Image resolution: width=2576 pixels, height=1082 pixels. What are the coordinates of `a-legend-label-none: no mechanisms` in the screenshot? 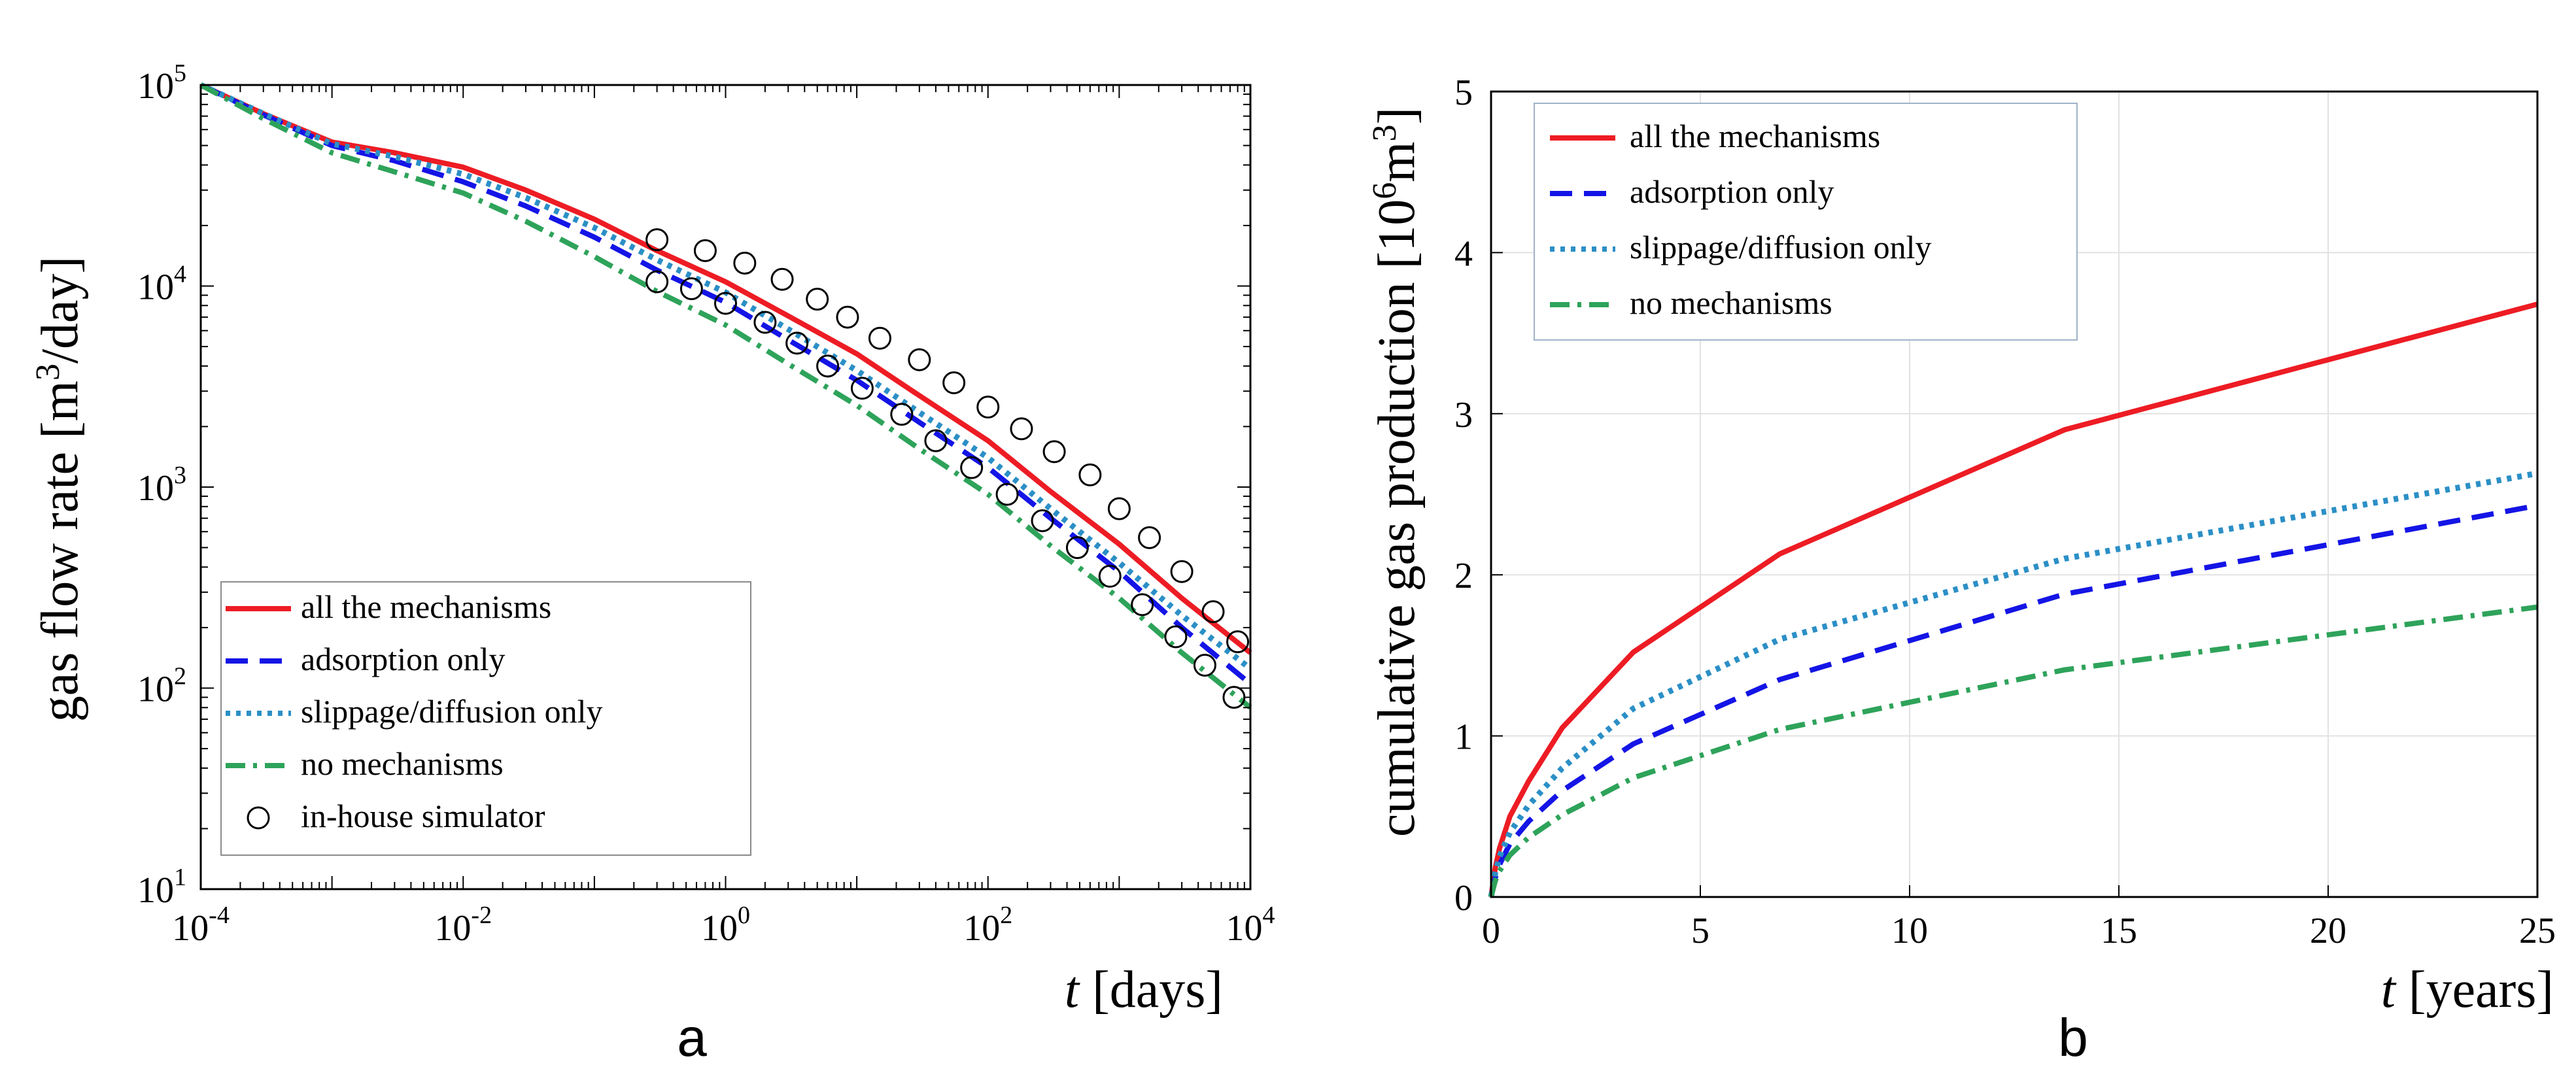 It's located at (402, 763).